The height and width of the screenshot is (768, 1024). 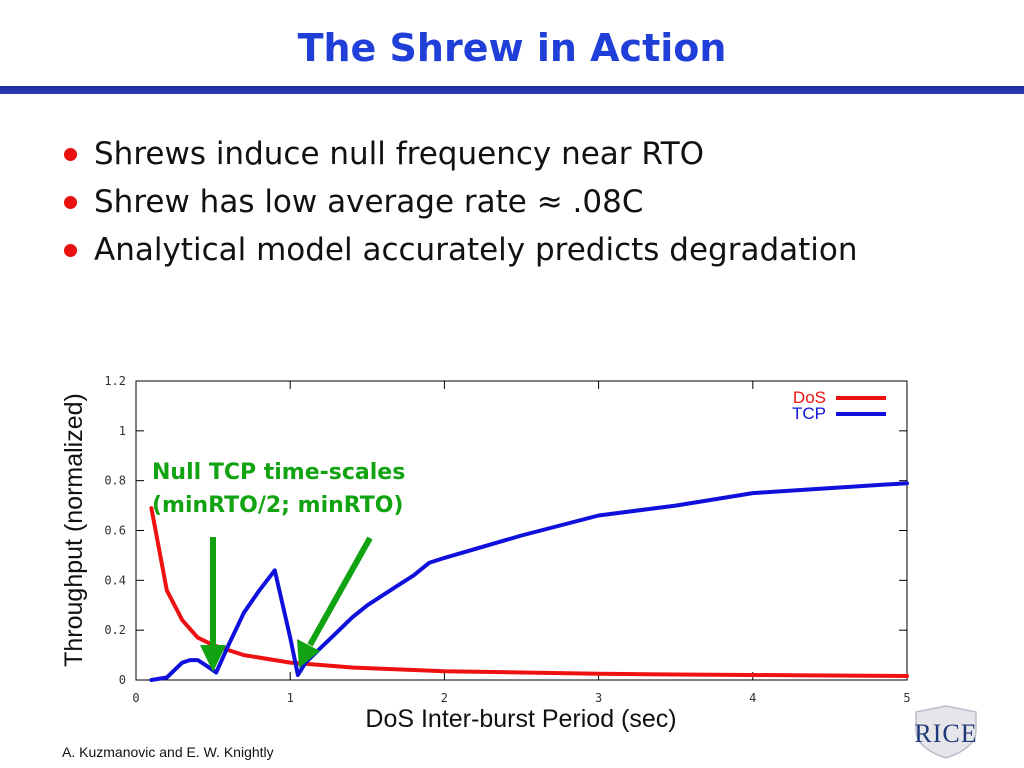 What do you see at coordinates (752, 698) in the screenshot?
I see `x-tick-label: 4` at bounding box center [752, 698].